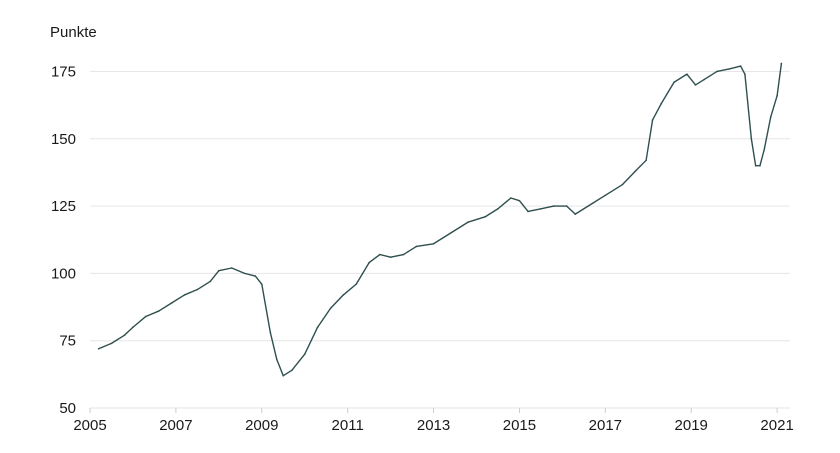 Image resolution: width=840 pixels, height=453 pixels. Describe the element at coordinates (63, 139) in the screenshot. I see `y-tick-label: 150` at that location.